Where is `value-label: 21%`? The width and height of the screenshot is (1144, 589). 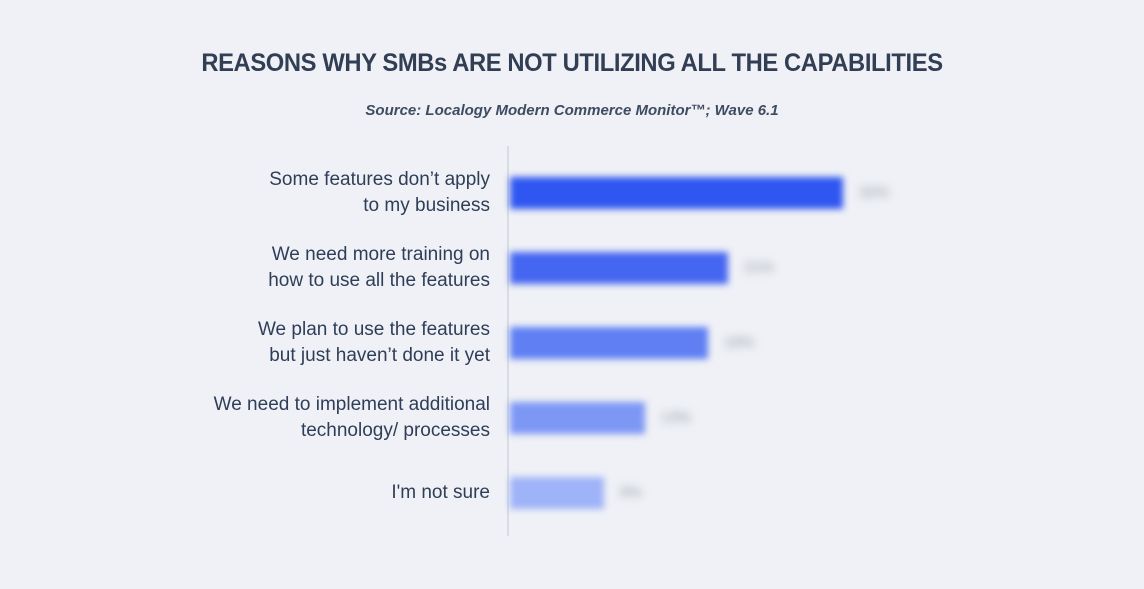 value-label: 21% is located at coordinates (759, 267).